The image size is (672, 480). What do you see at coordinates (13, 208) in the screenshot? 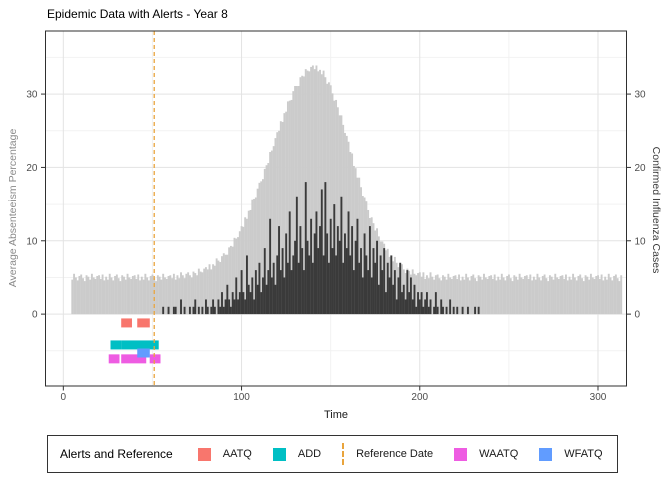
I see `y-axis-left-title: Average Absenteeism Percentage` at bounding box center [13, 208].